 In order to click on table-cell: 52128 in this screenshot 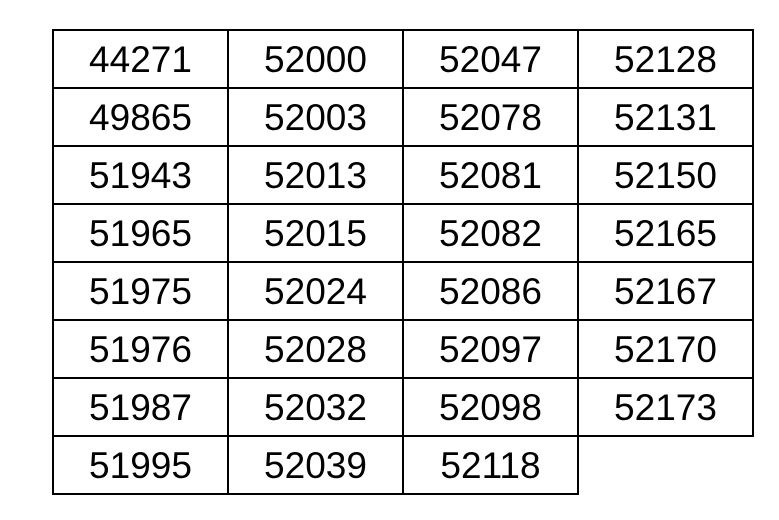, I will do `click(665, 59)`.